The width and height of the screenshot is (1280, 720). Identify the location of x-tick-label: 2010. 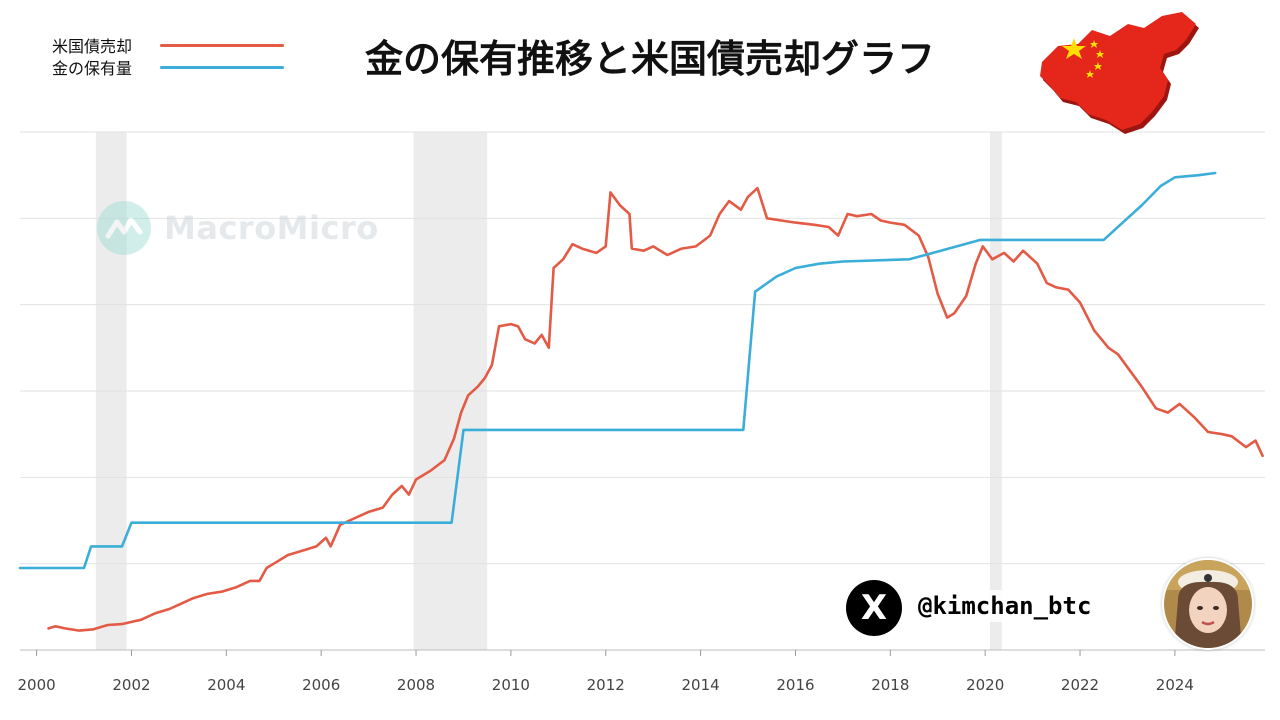
(511, 685).